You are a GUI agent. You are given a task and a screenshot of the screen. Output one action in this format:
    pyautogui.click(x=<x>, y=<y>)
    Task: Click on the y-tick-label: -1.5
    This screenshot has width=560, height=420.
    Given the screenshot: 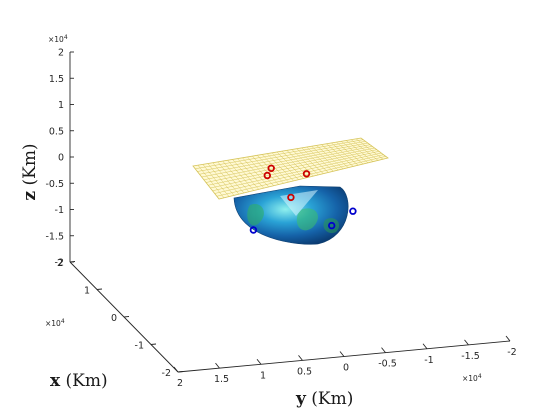 What is the action you would take?
    pyautogui.click(x=470, y=356)
    